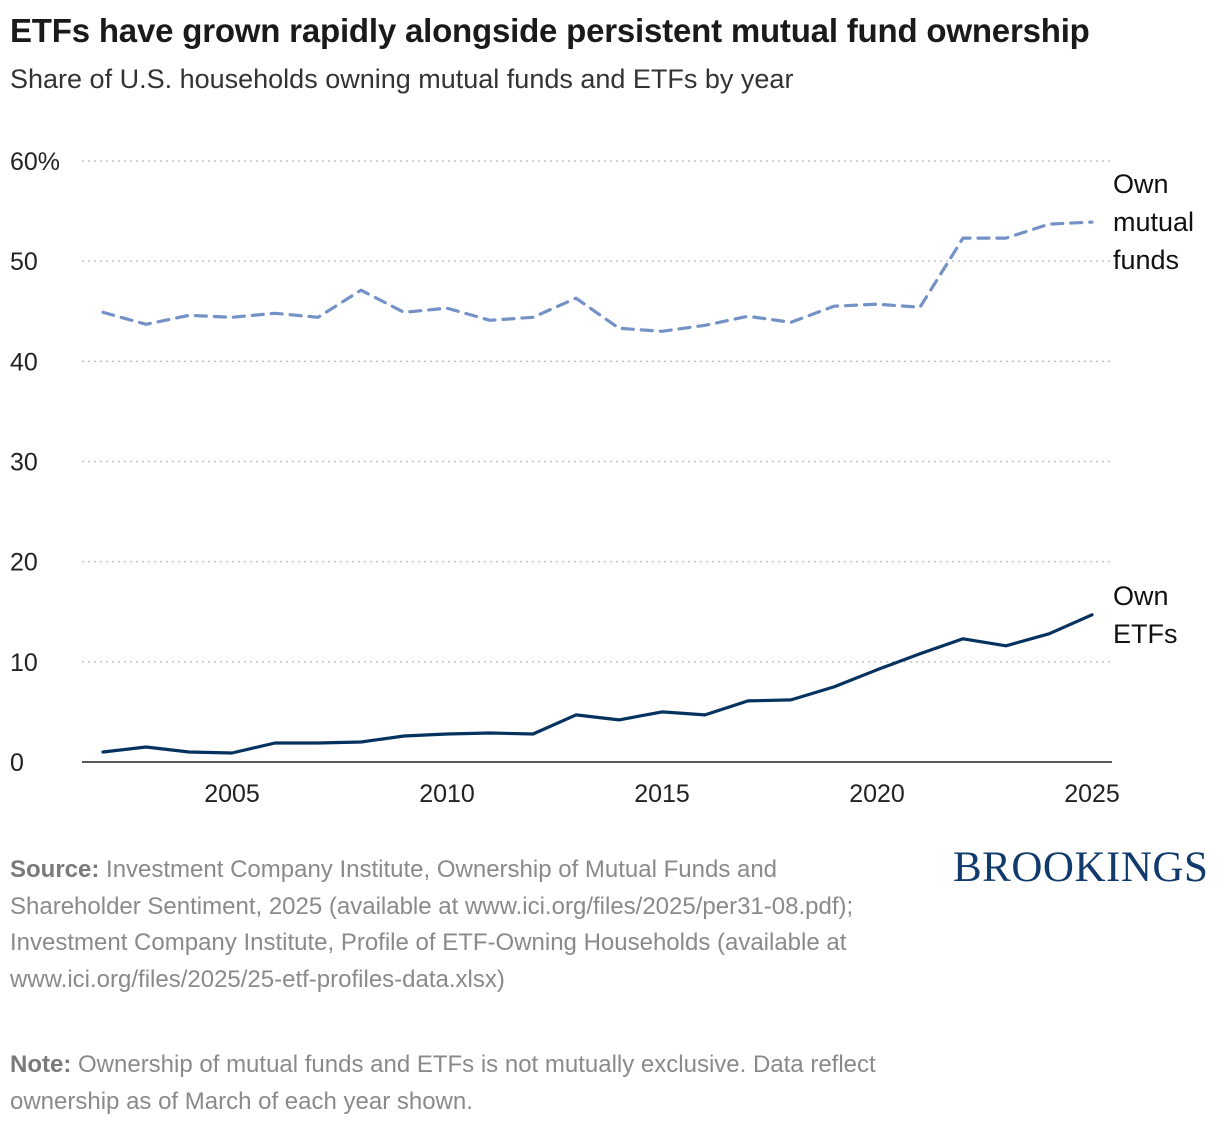  What do you see at coordinates (1146, 260) in the screenshot?
I see `mutual-funds-label: funds` at bounding box center [1146, 260].